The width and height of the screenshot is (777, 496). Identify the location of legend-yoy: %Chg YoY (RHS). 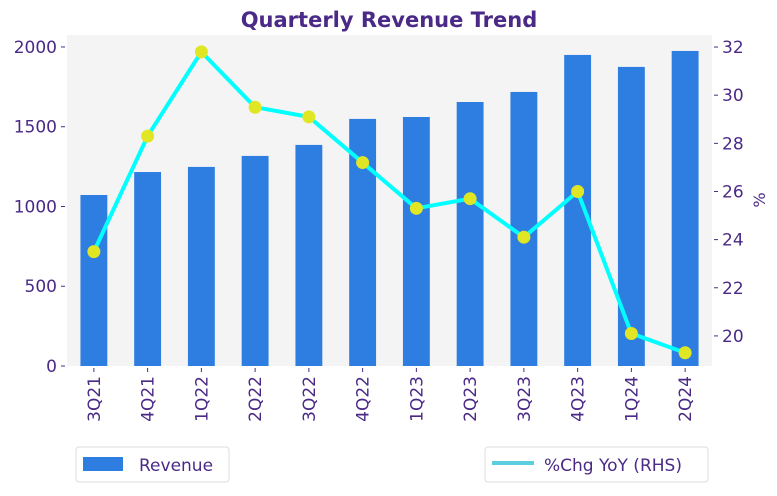
(596, 464).